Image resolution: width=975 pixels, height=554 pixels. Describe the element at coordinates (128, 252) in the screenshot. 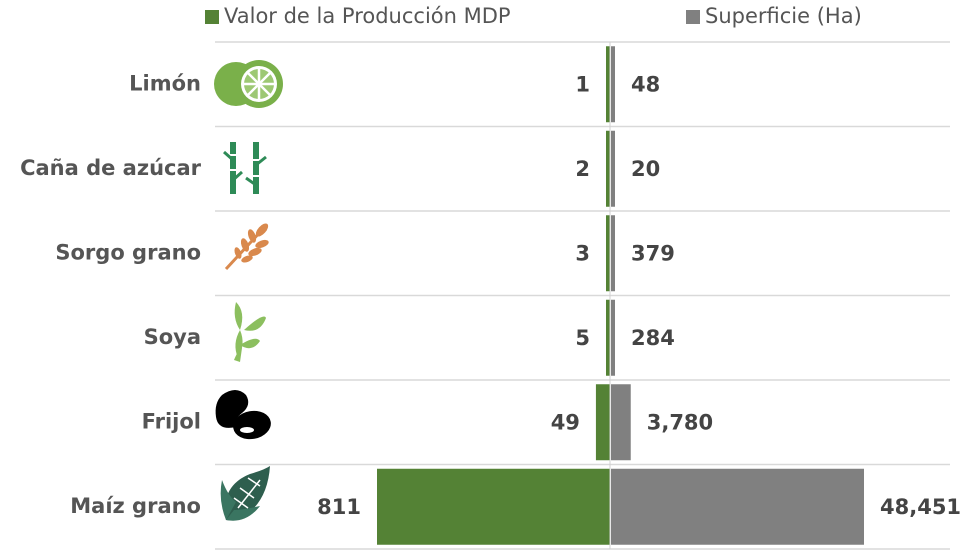

I see `category-label: Sorgo grano` at that location.